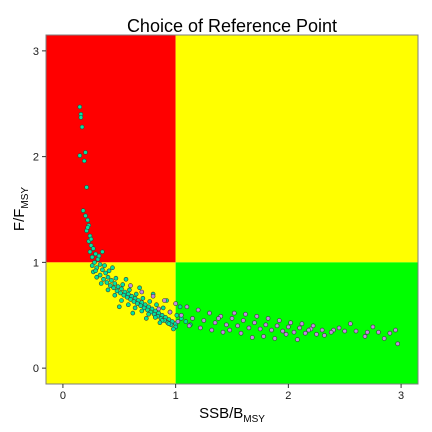 The image size is (432, 432). I want to click on x-axis-label-main: SSB/B, so click(221, 413).